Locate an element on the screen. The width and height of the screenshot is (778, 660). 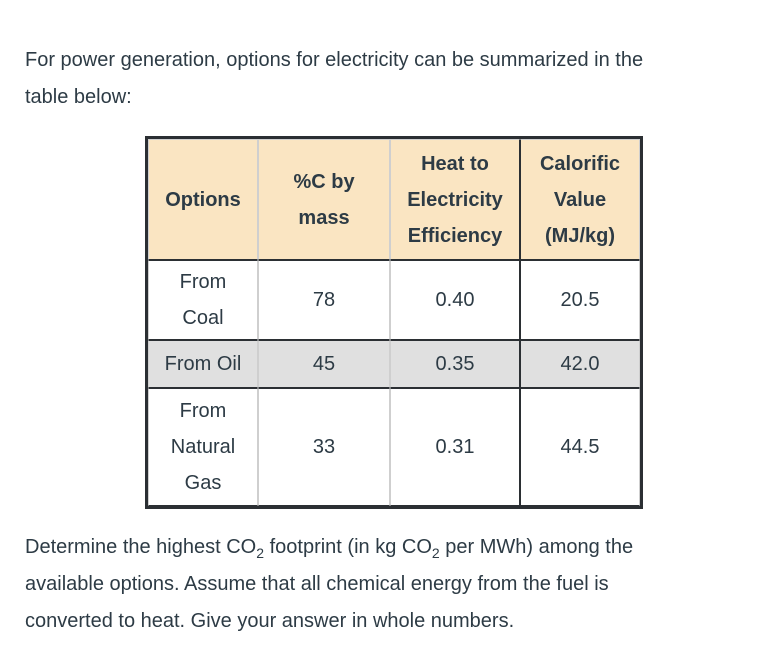
cell-option: From Coal is located at coordinates (203, 300).